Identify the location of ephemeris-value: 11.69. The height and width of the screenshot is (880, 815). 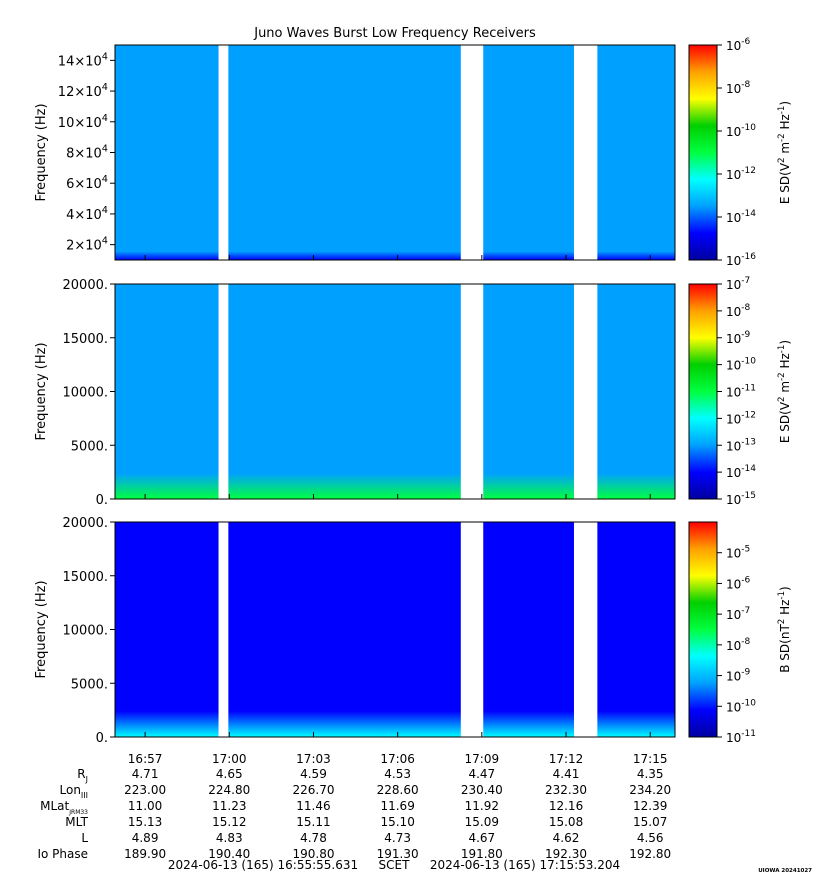
(397, 806).